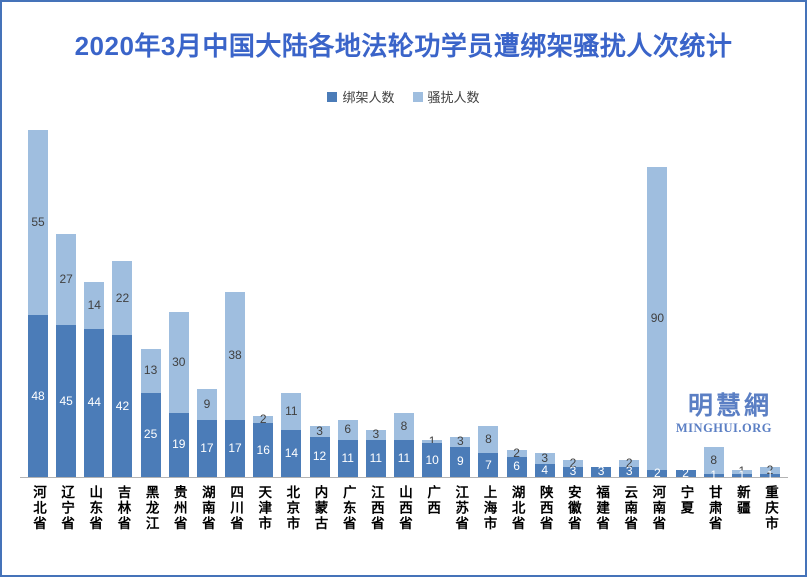 The image size is (807, 577). What do you see at coordinates (178, 394) in the screenshot?
I see `stacked-bar: 30 19` at bounding box center [178, 394].